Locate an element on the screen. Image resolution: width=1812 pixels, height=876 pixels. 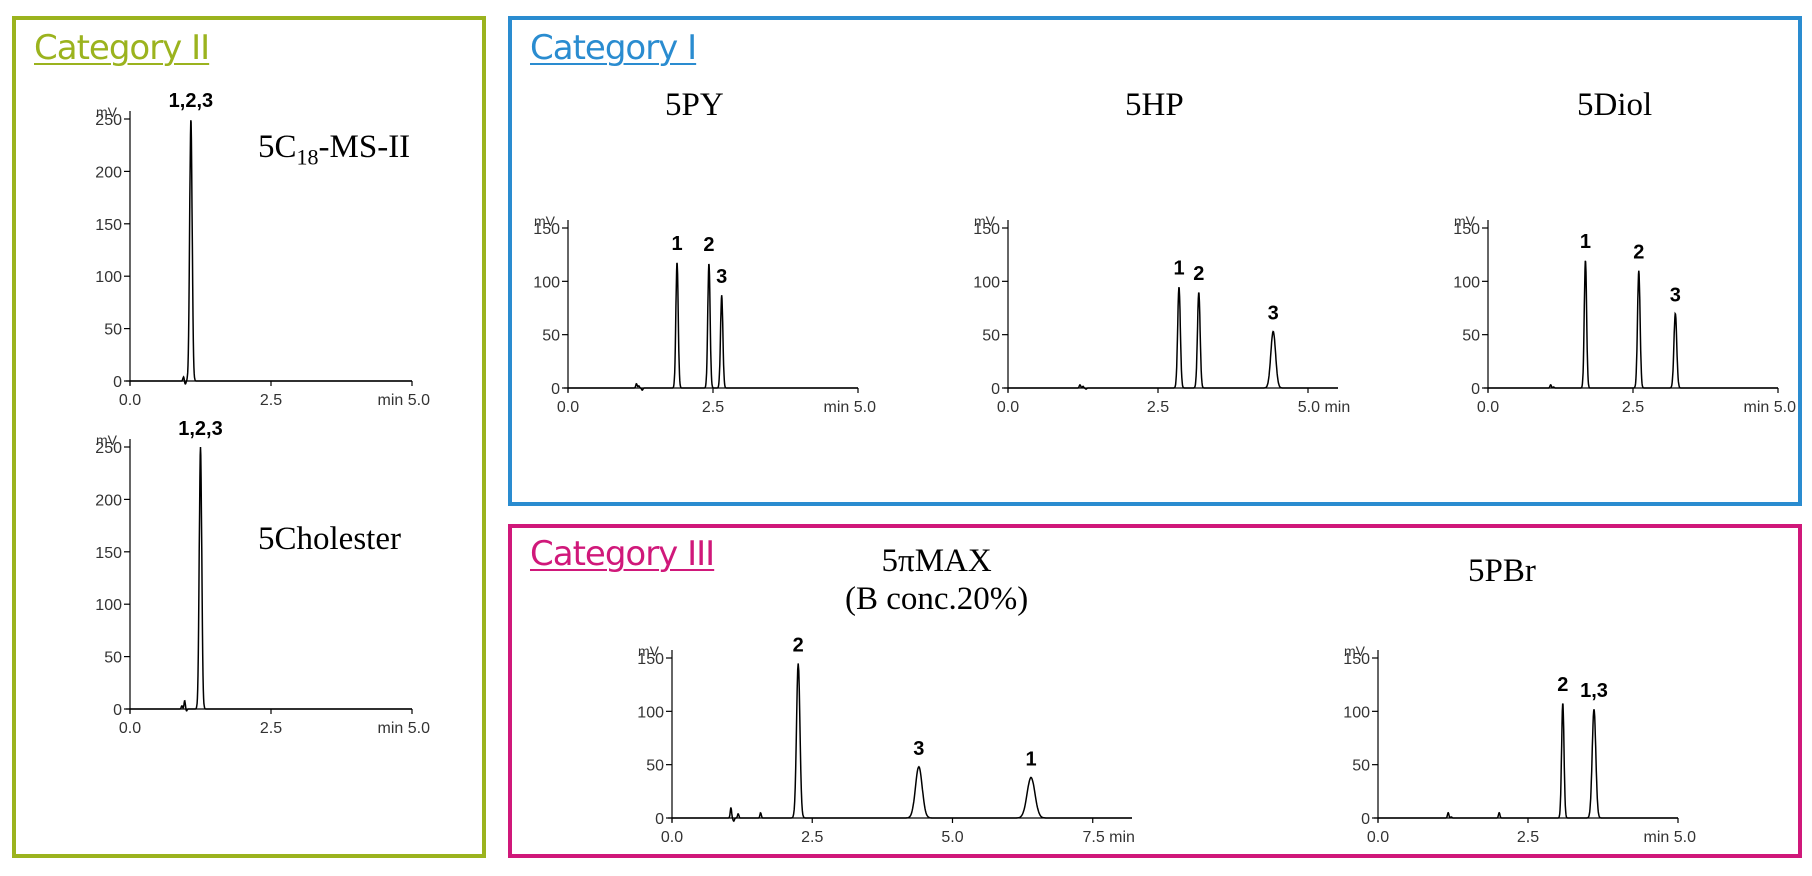
pimax-x-tick-label: 7.5 min is located at coordinates (1108, 837).